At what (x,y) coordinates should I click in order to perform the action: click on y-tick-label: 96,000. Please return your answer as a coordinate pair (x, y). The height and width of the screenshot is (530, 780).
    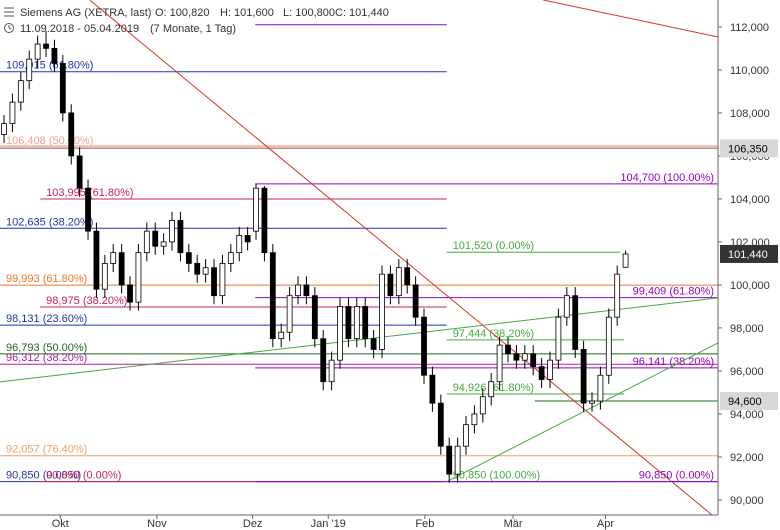
    Looking at the image, I should click on (747, 372).